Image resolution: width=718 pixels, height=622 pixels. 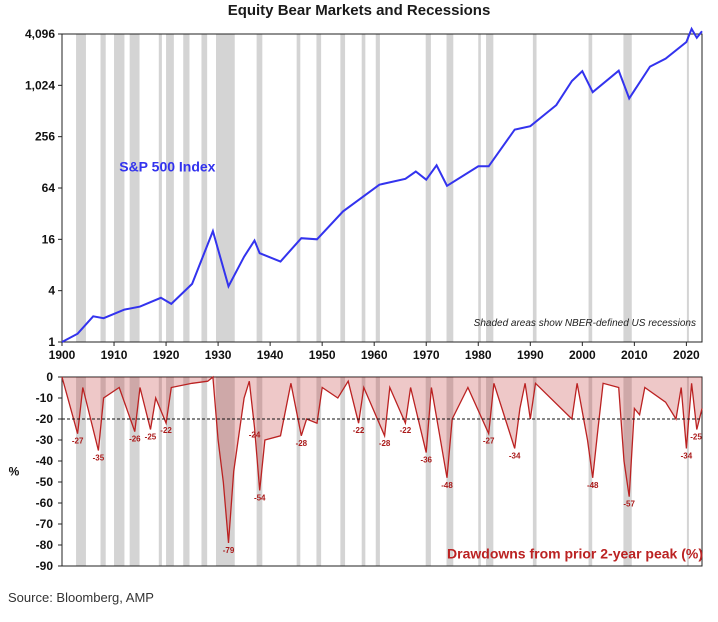 What do you see at coordinates (45, 482) in the screenshot?
I see `y-tick-label: -50` at bounding box center [45, 482].